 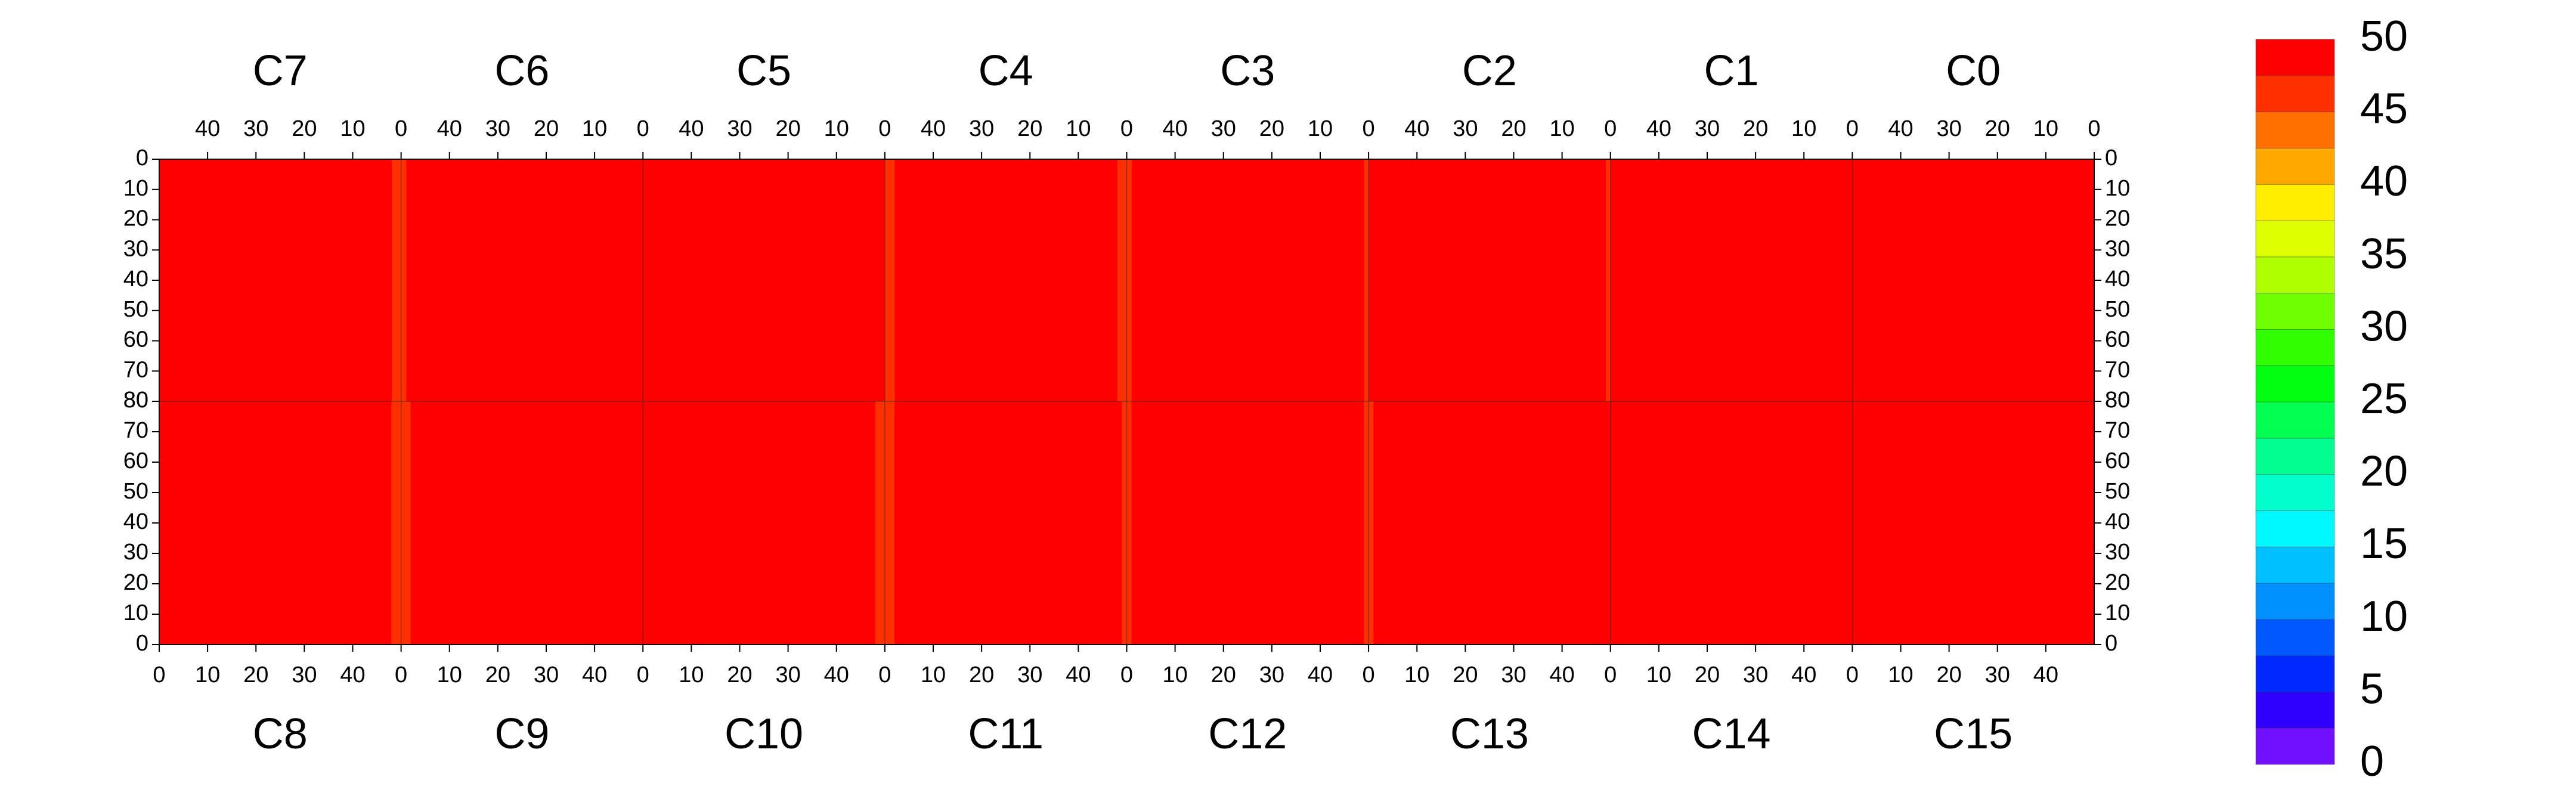 What do you see at coordinates (2118, 249) in the screenshot?
I see `y-tick-label: 30` at bounding box center [2118, 249].